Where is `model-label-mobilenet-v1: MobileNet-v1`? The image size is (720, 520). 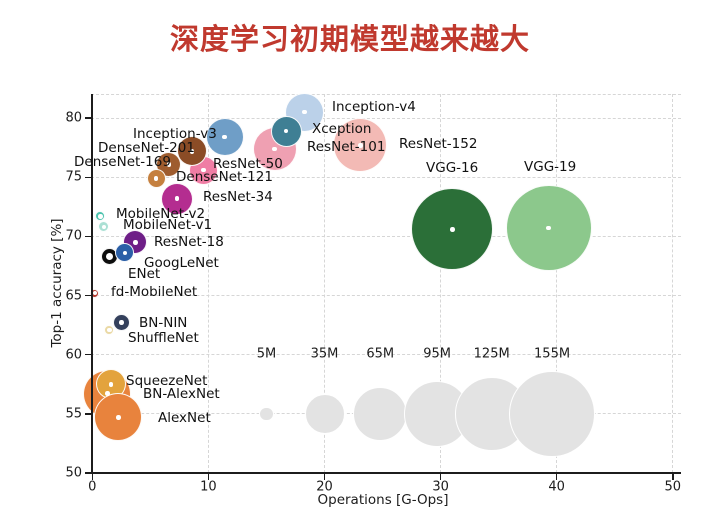 model-label-mobilenet-v1: MobileNet-v1 is located at coordinates (168, 225).